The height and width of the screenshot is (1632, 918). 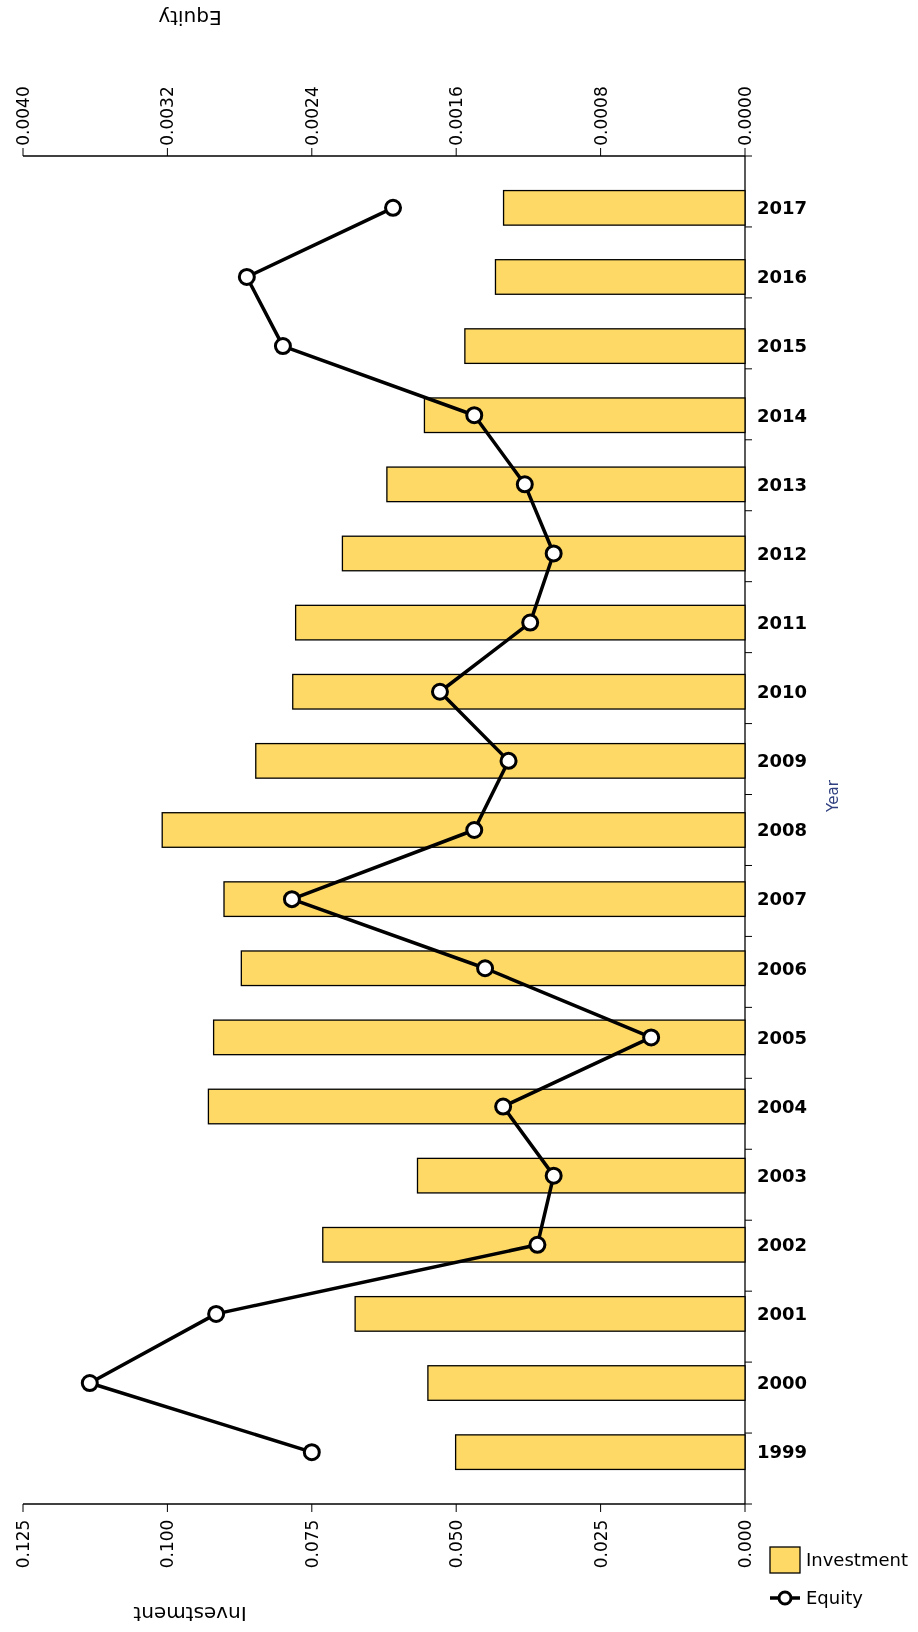 I want to click on y-tick-label: 2005, so click(x=782, y=1037).